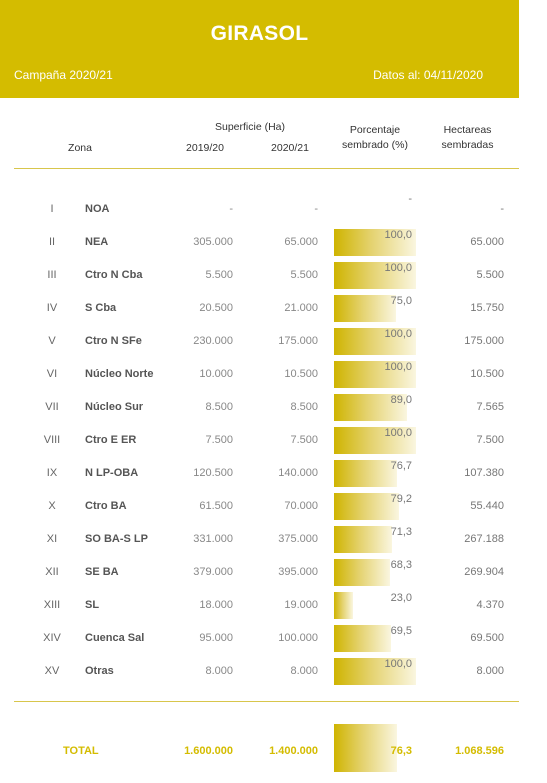 This screenshot has height=783, width=547. I want to click on hectares-sown: 175.000, so click(484, 341).